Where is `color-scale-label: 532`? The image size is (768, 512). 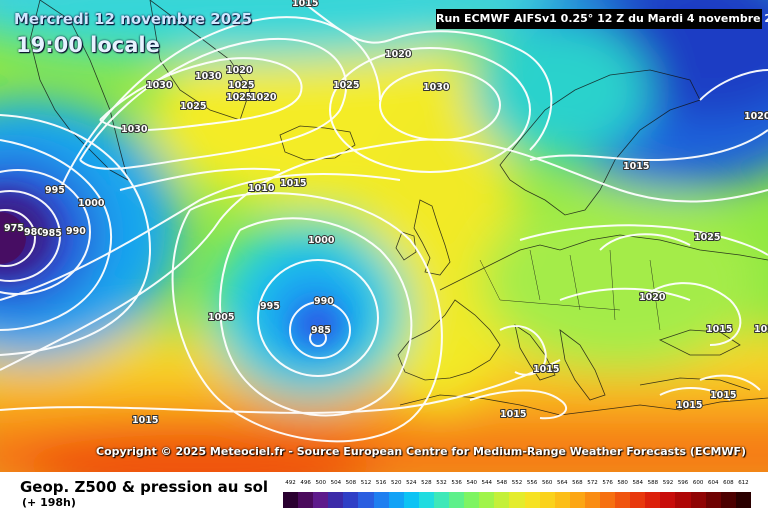
color-scale-label: 532 is located at coordinates (441, 483).